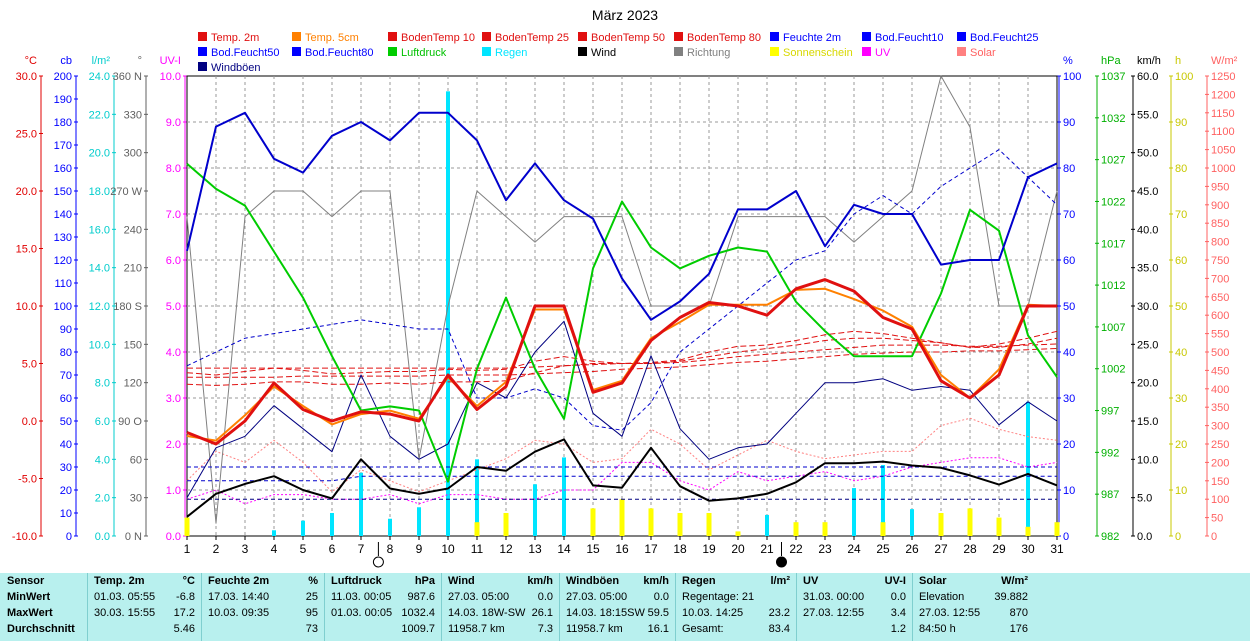 The image size is (1250, 641). I want to click on axis-tick-label: 1150, so click(1223, 114).